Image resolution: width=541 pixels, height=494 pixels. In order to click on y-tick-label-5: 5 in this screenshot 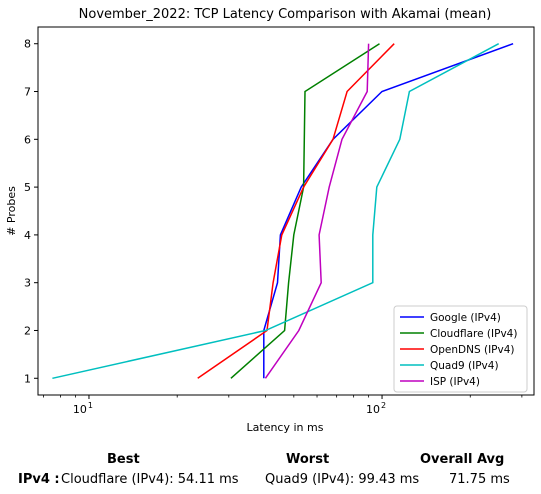, I will do `click(27, 187)`.